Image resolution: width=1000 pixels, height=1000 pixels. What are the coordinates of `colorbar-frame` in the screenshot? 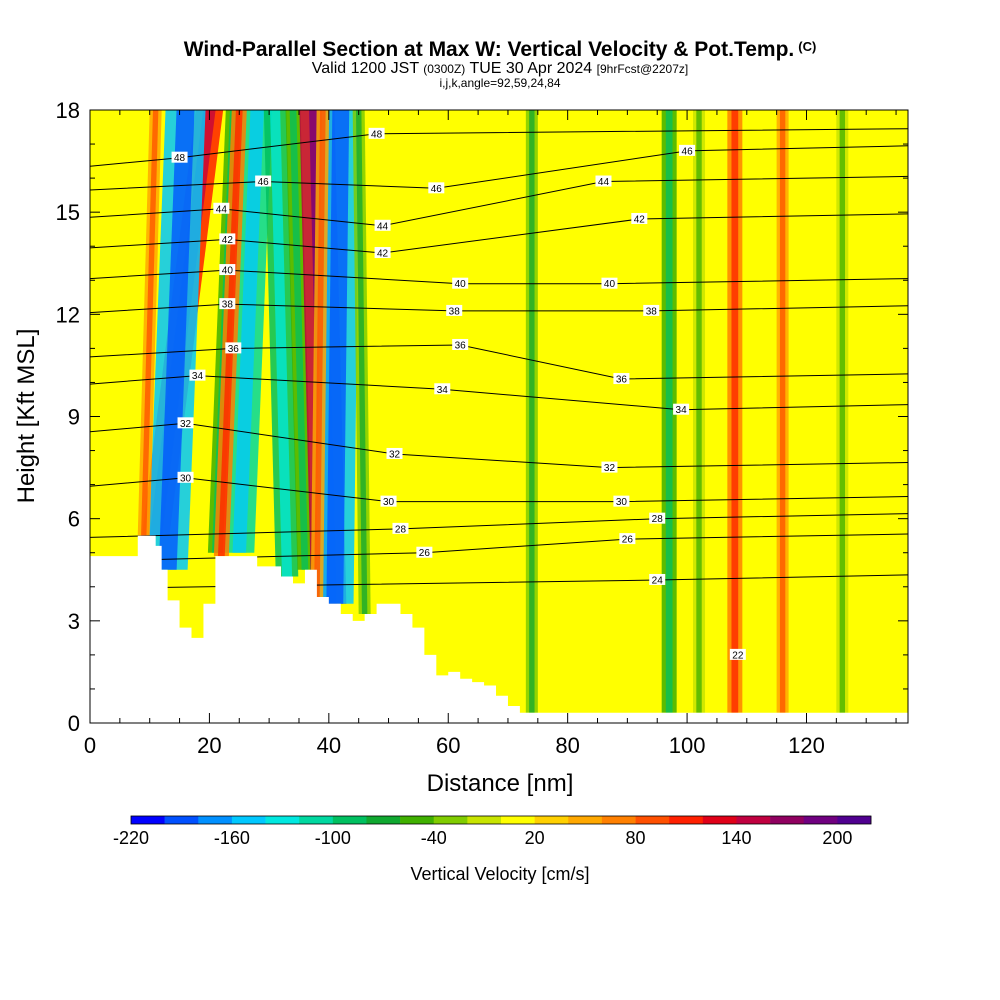 It's located at (501, 820).